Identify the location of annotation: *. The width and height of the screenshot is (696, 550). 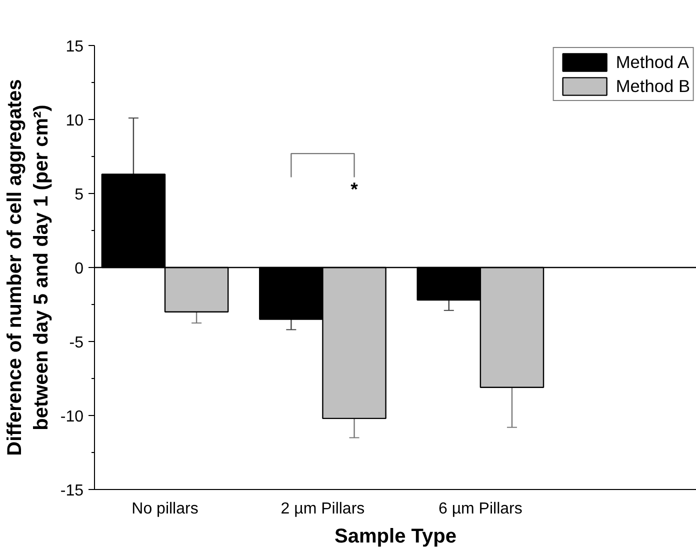
(354, 189).